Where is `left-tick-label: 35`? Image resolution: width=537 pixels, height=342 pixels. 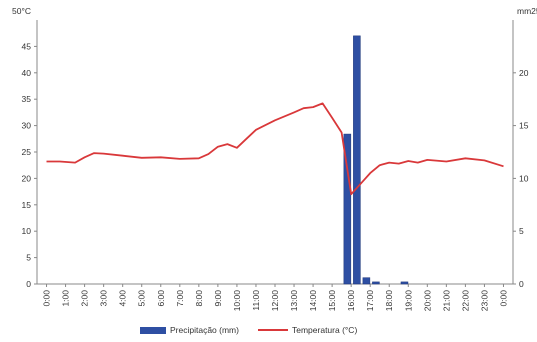 left-tick-label: 35 is located at coordinates (27, 99).